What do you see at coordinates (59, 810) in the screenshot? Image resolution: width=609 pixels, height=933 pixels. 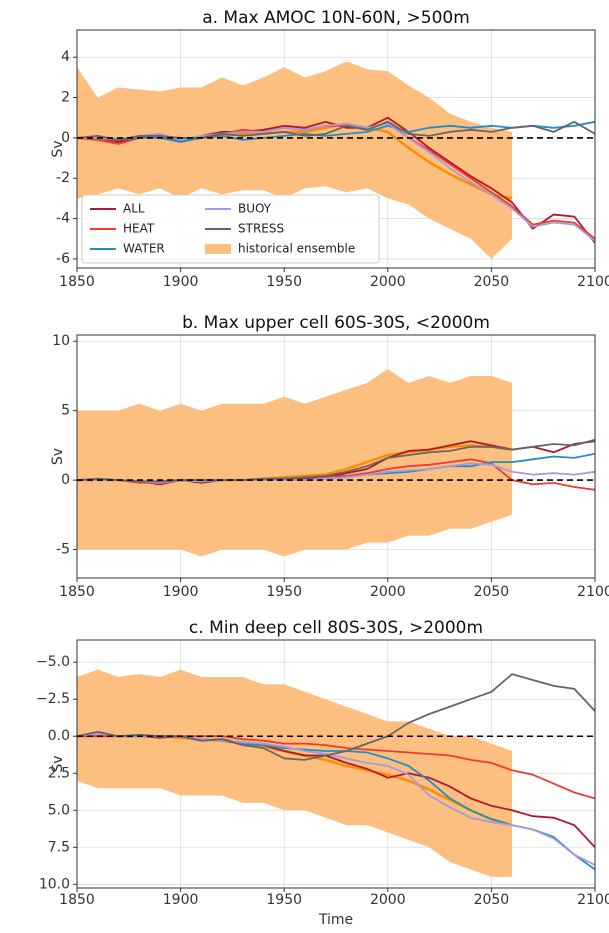 I see `y-tick-label: 5.0` at bounding box center [59, 810].